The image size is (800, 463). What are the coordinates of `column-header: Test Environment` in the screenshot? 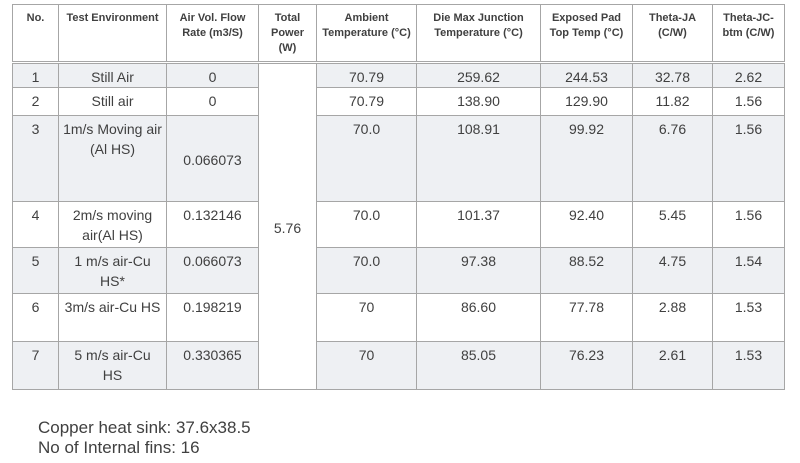 It's located at (112, 34).